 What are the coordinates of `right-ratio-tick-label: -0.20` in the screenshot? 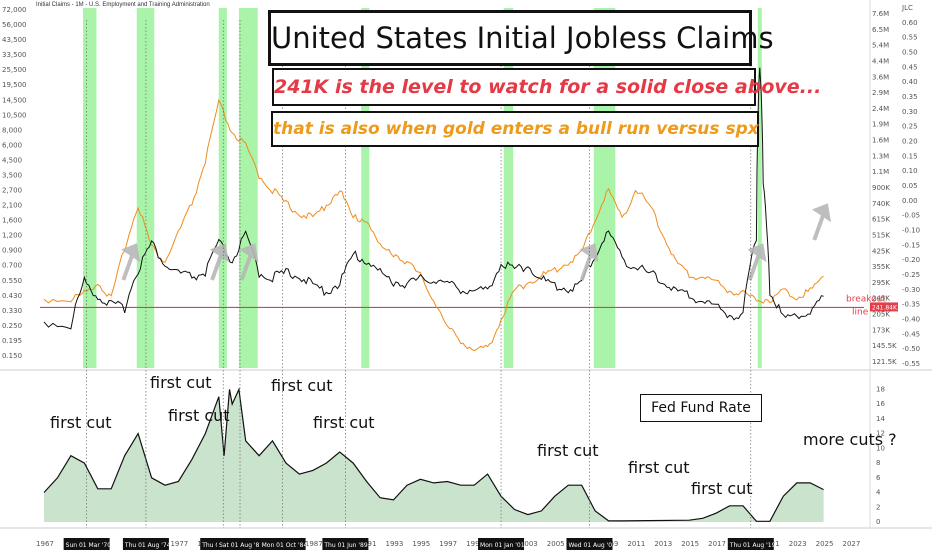 It's located at (911, 260).